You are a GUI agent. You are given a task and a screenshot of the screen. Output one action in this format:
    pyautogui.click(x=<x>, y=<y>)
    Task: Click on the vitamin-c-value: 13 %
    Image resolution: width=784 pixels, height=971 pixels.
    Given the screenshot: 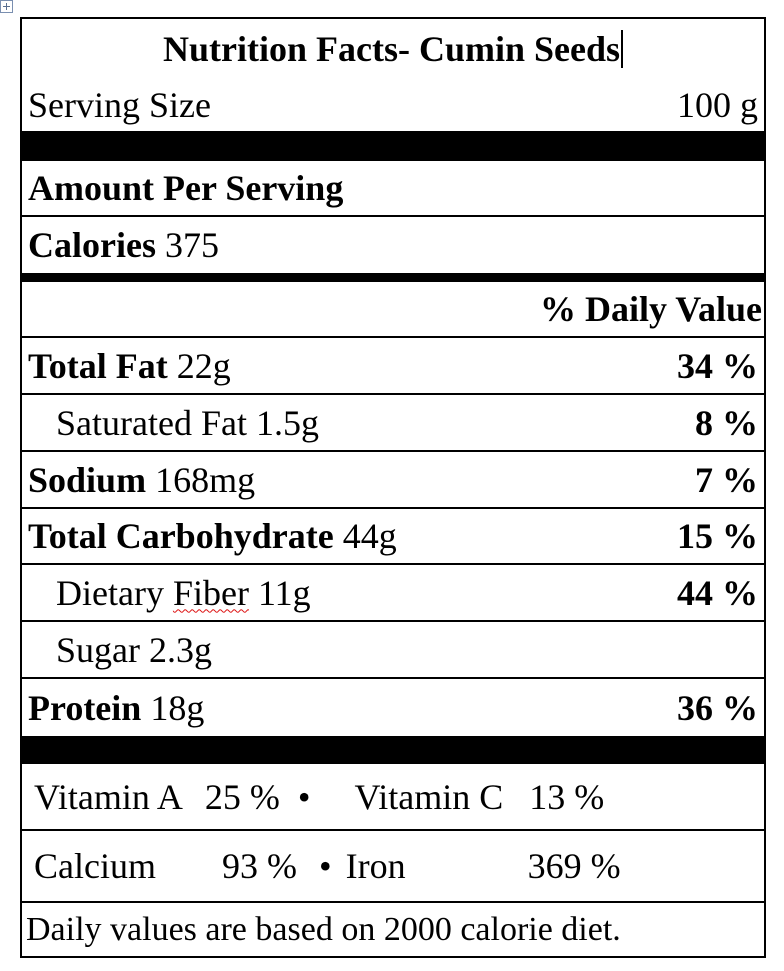 What is the action you would take?
    pyautogui.click(x=567, y=796)
    